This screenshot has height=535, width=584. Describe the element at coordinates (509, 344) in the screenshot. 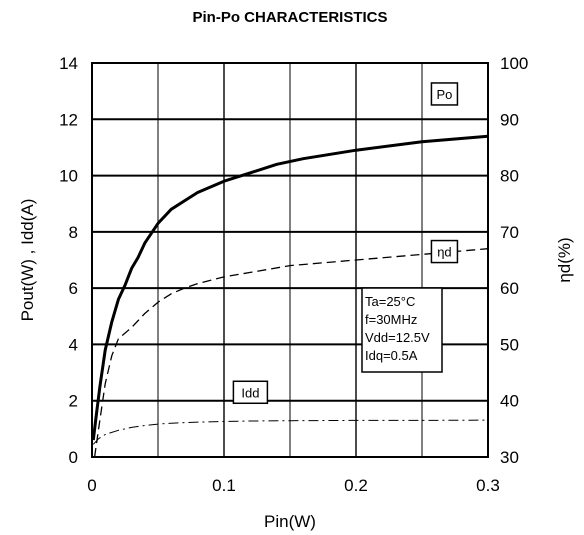

I see `y2-tick-label: 50` at that location.